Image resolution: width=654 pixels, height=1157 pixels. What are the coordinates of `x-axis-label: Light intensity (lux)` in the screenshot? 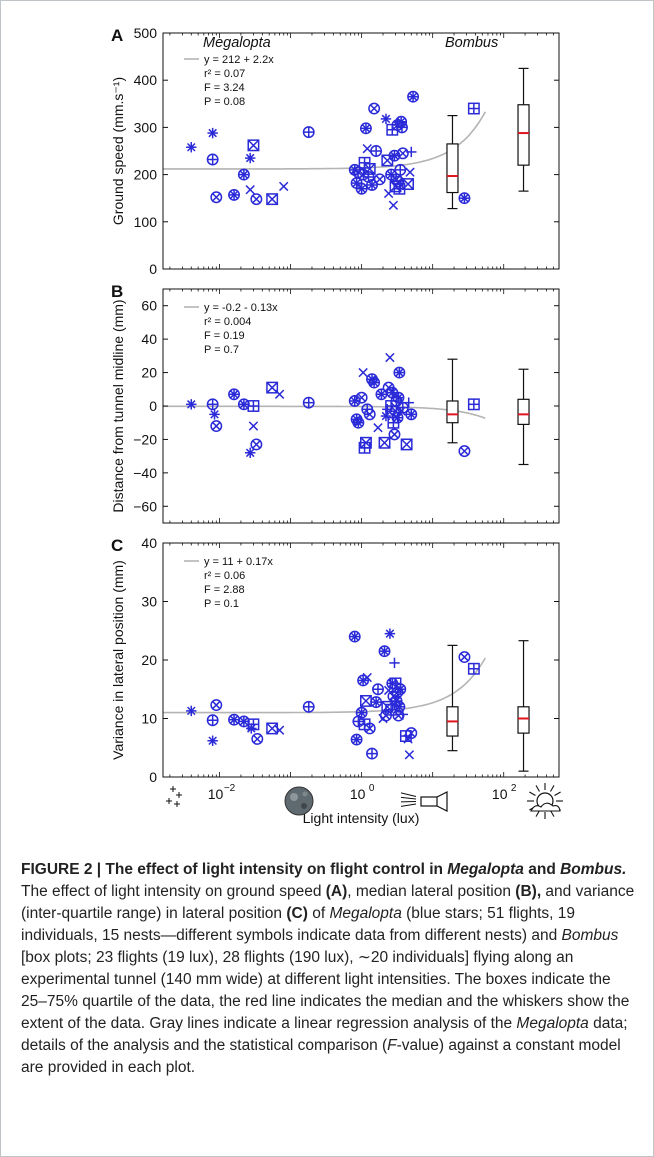 It's located at (361, 818).